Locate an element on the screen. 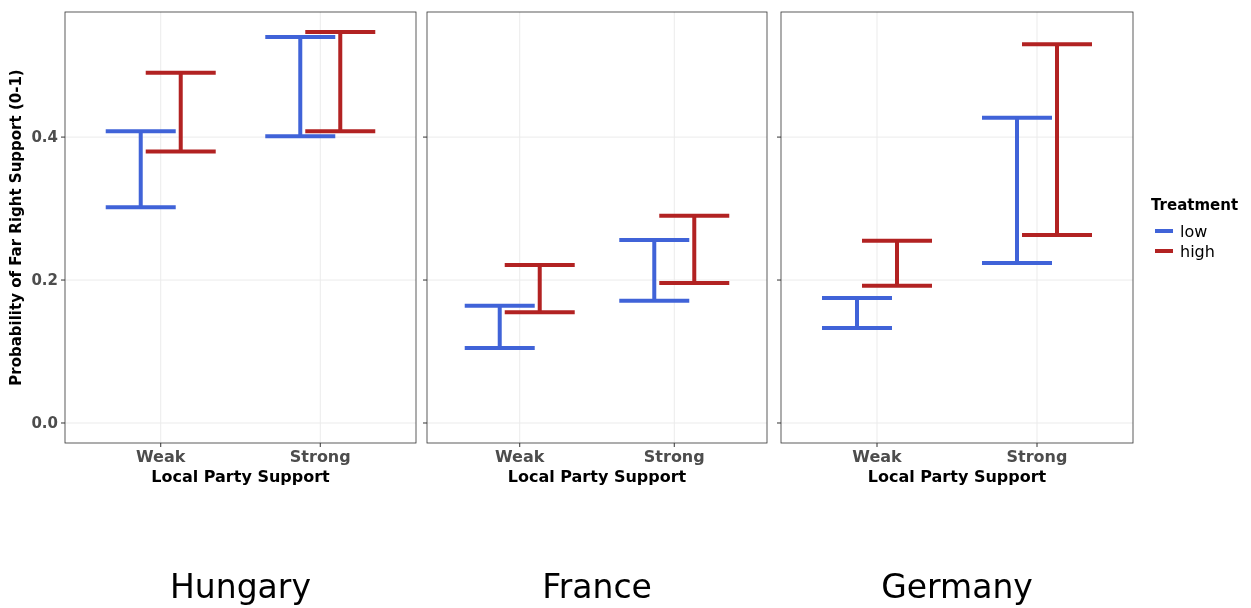 The width and height of the screenshot is (1251, 608). legend-label: low is located at coordinates (1194, 231).